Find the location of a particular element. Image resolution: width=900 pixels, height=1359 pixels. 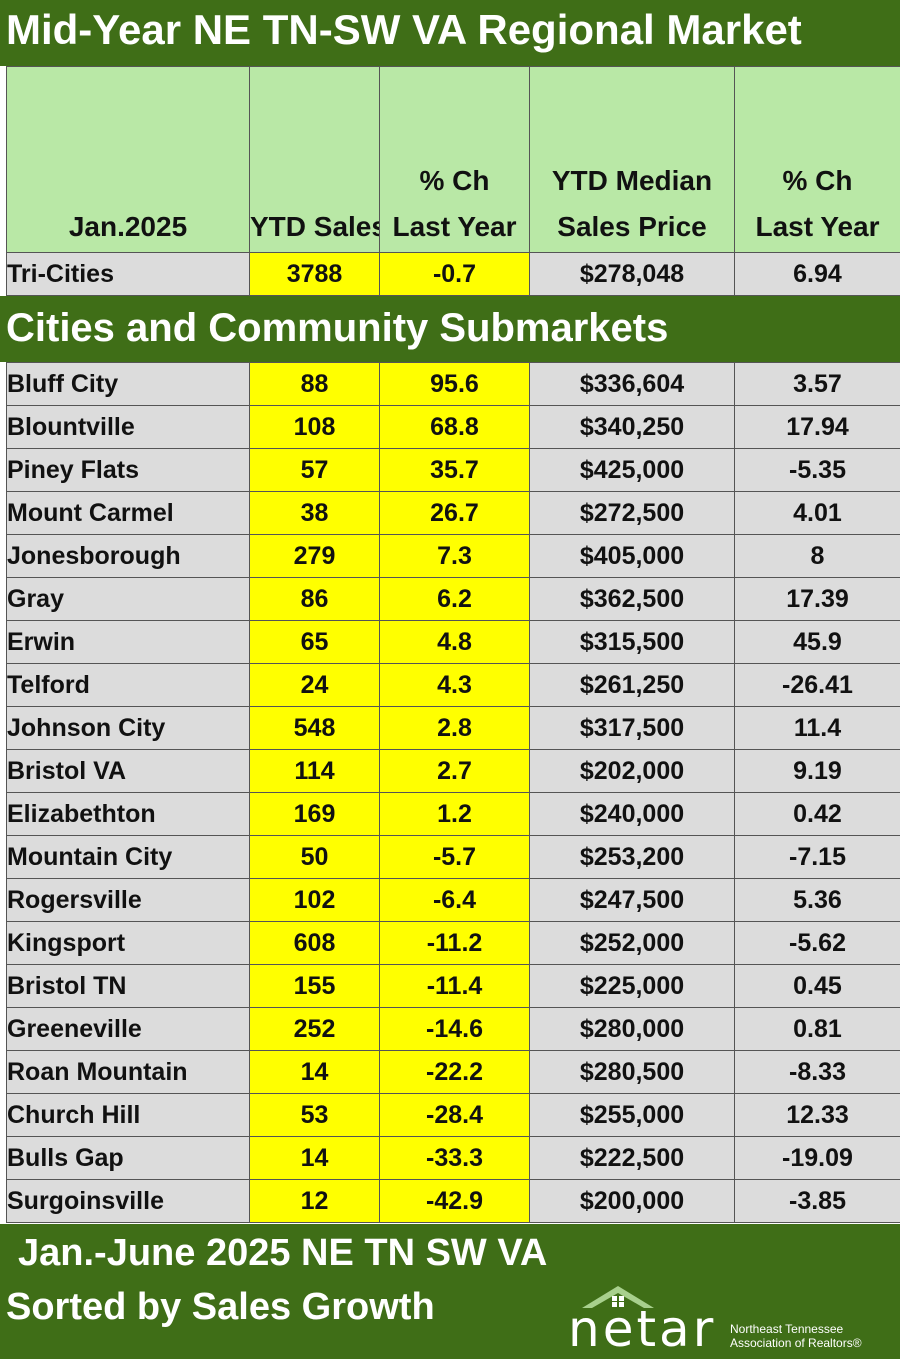

row-city: Bristol TN is located at coordinates (128, 986).